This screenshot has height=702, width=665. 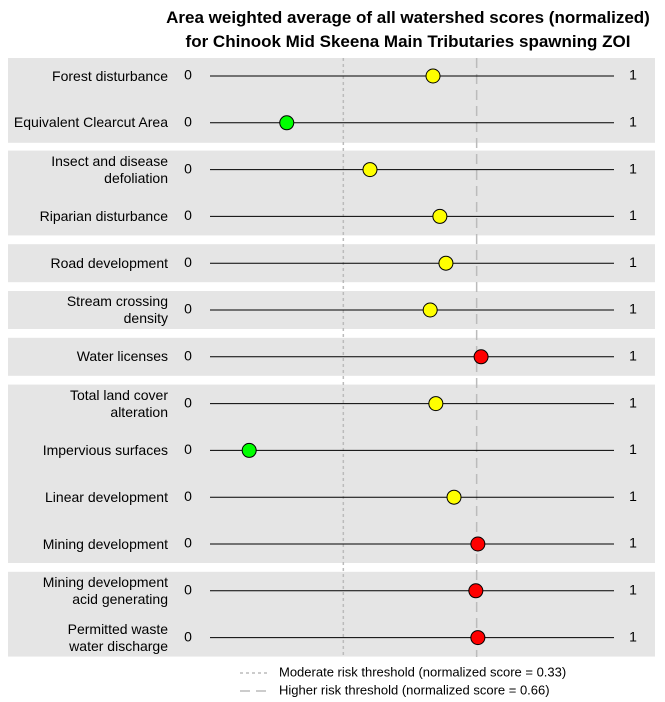 I want to click on category-label: Equivalent Clearcut Area, so click(x=90, y=122).